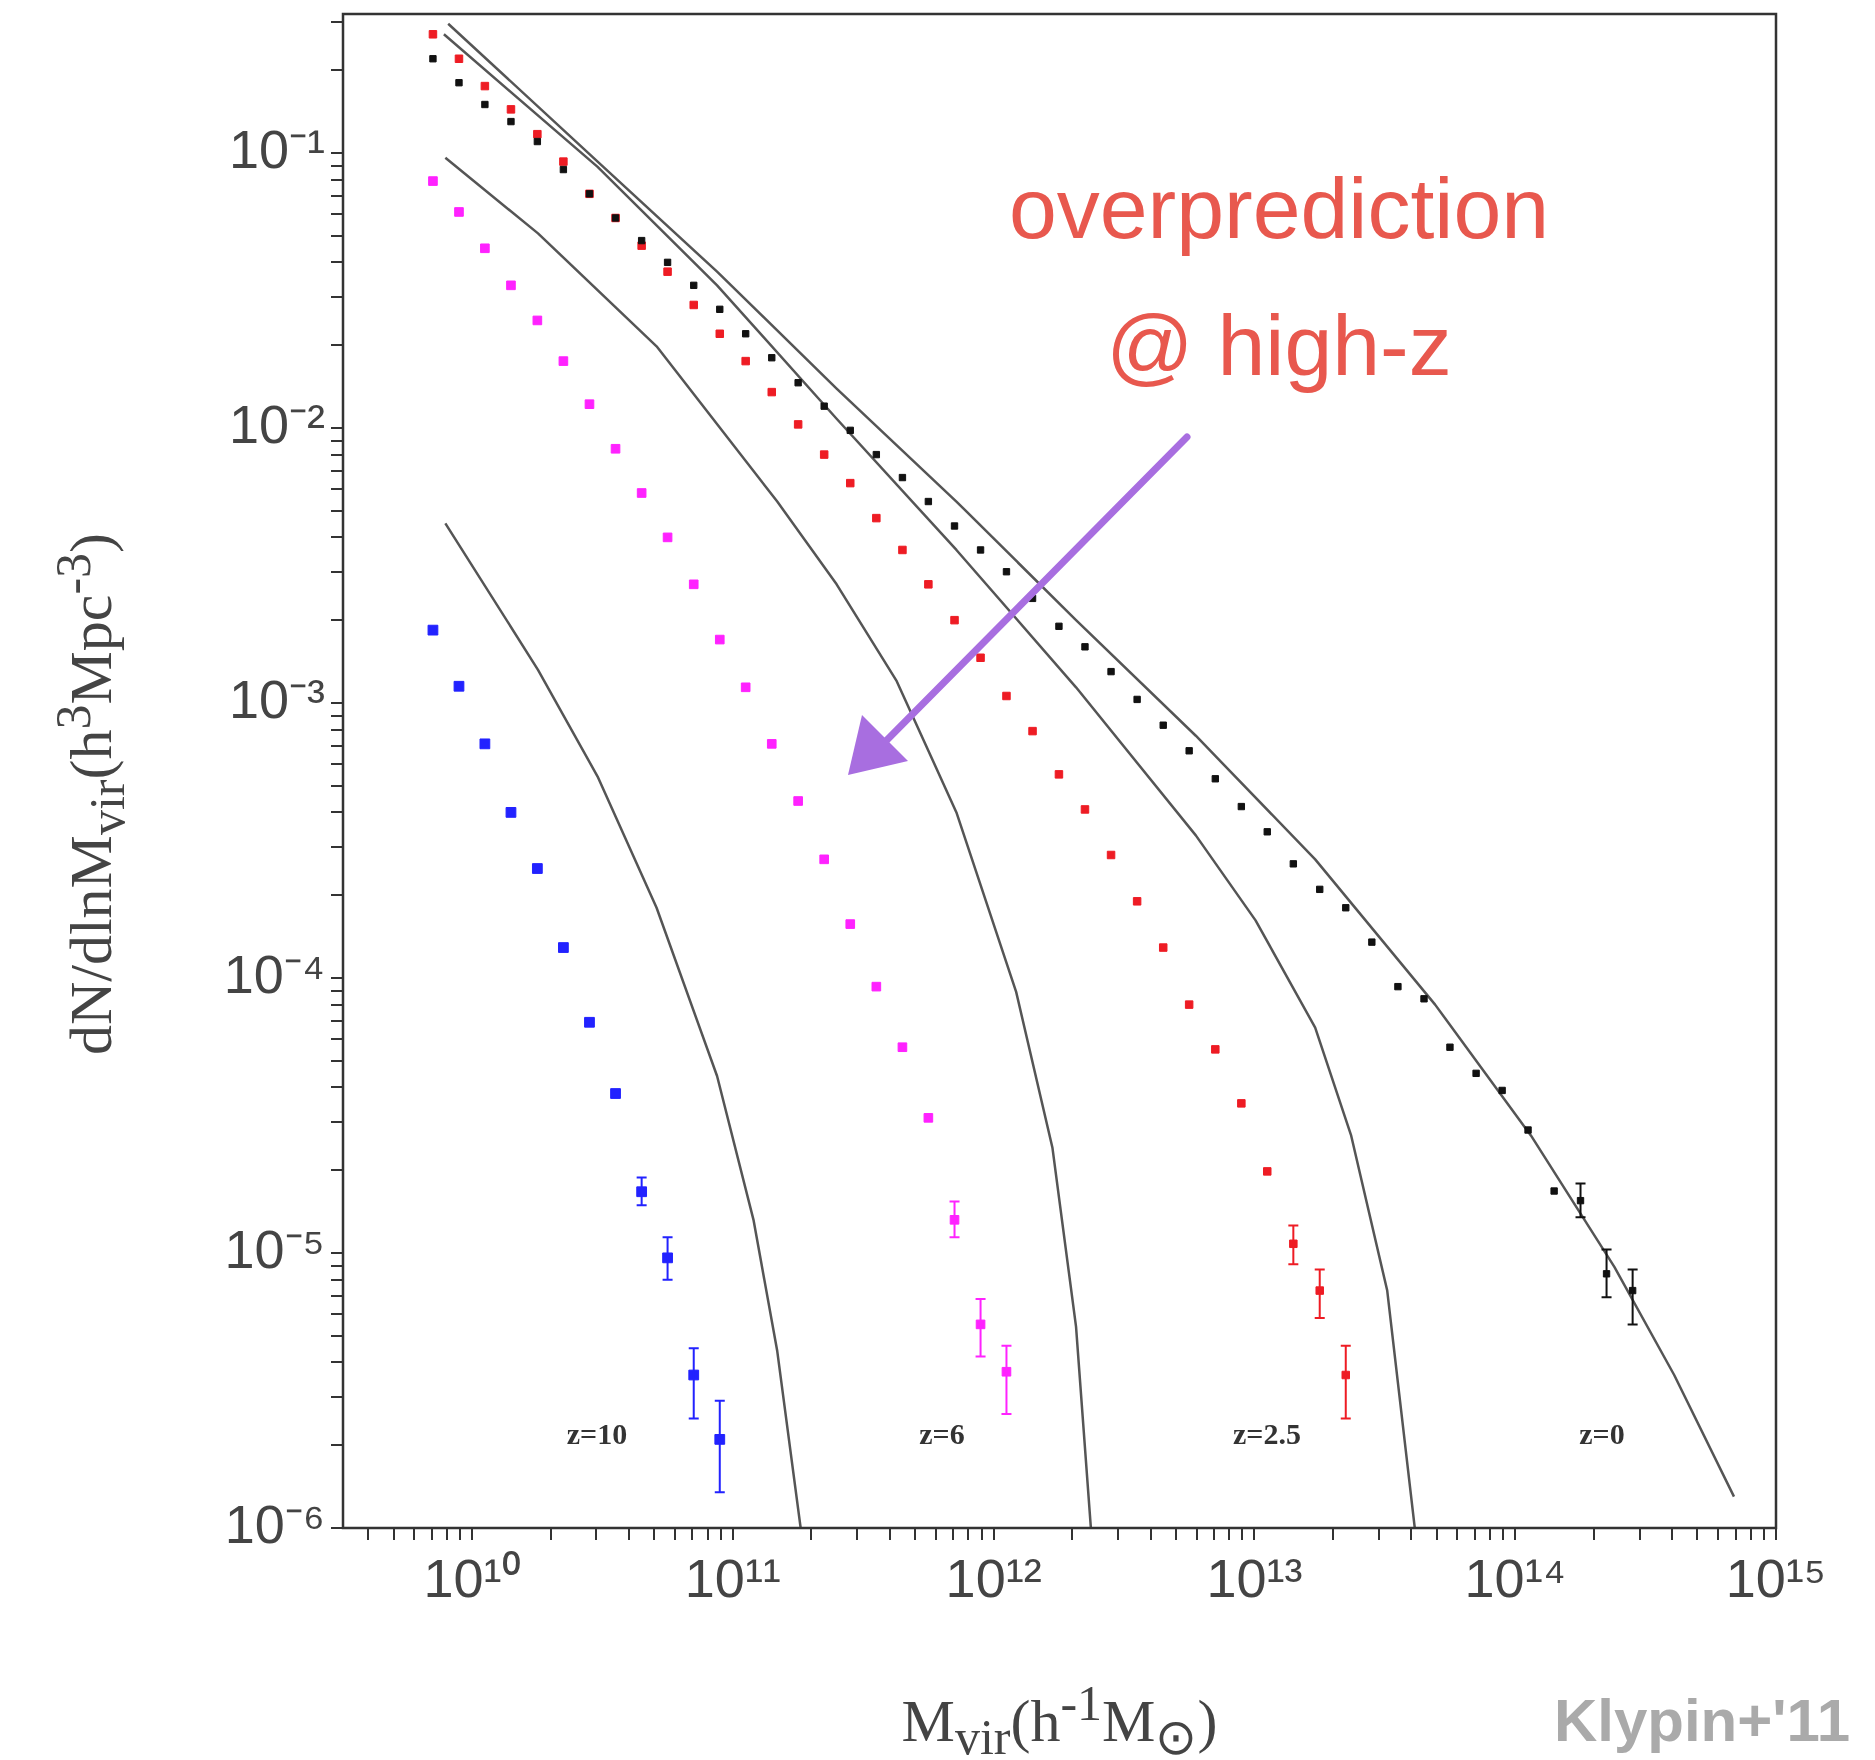 Image resolution: width=1875 pixels, height=1760 pixels. Describe the element at coordinates (1701, 1720) in the screenshot. I see `text: Klypin+'11` at that location.